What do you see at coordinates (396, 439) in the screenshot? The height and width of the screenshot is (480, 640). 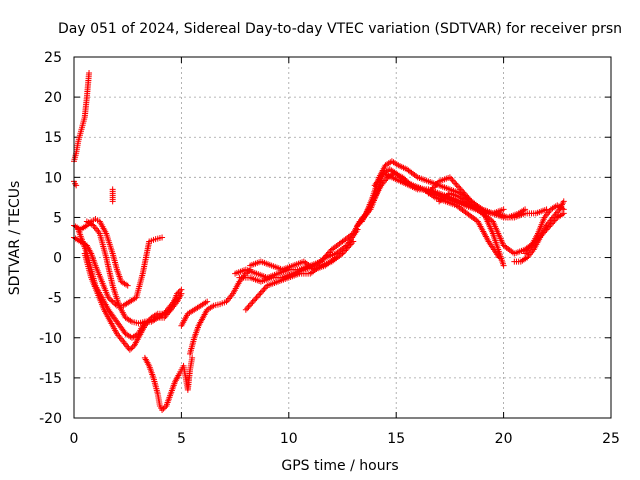 I see `x-tick-label: 15` at bounding box center [396, 439].